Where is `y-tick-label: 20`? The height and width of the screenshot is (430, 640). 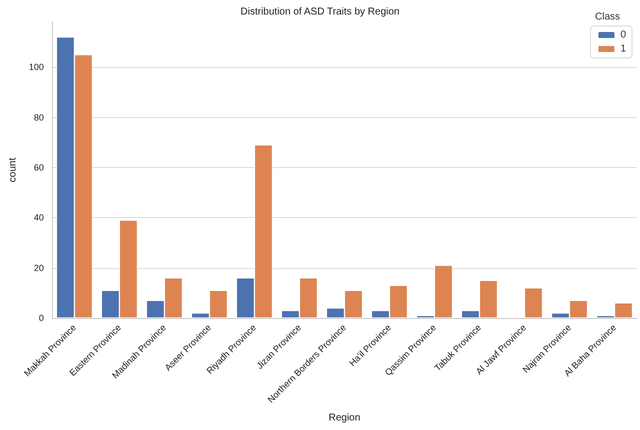
y-tick-label: 20 is located at coordinates (39, 267).